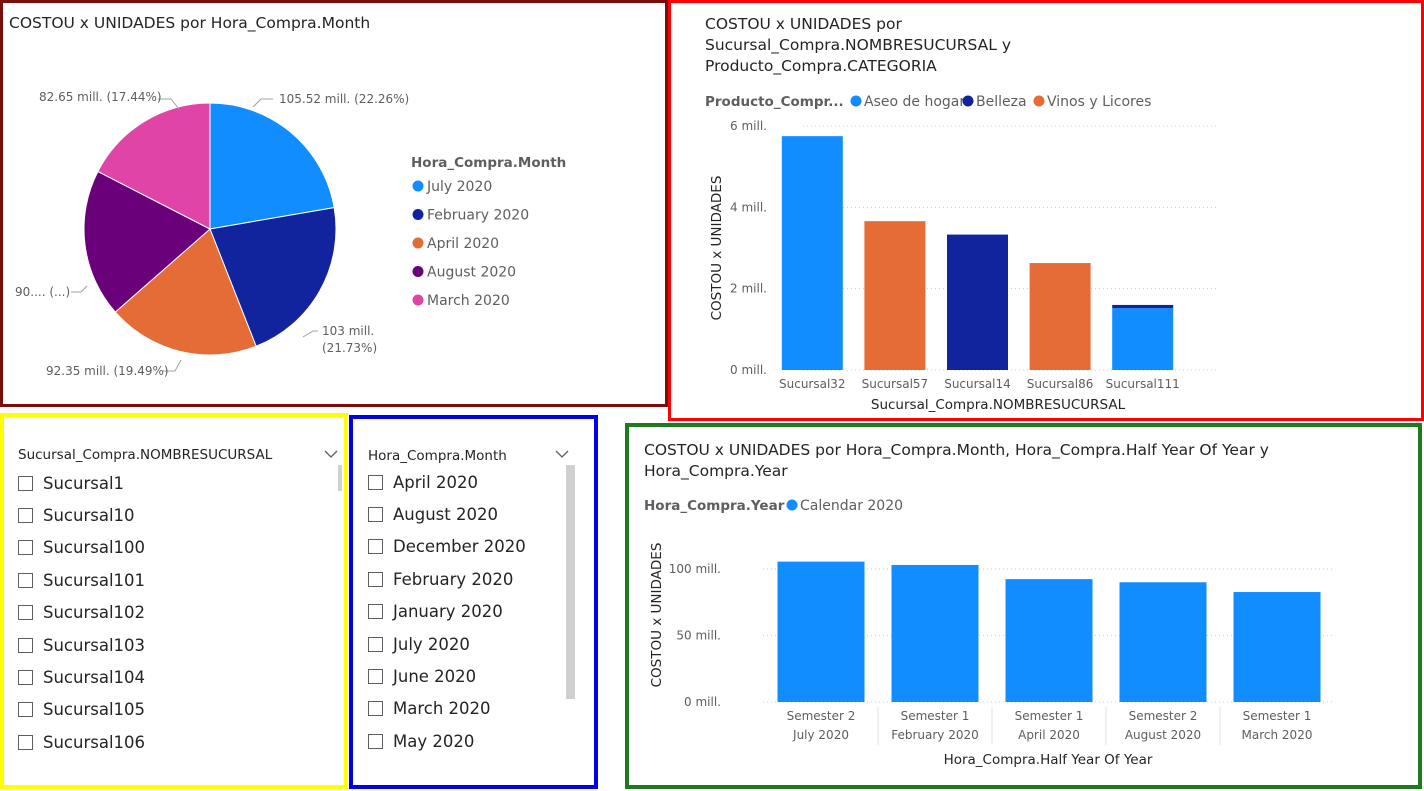  I want to click on column-x-axis-label: Hora_Compra.Half Year Of Year, so click(1048, 760).